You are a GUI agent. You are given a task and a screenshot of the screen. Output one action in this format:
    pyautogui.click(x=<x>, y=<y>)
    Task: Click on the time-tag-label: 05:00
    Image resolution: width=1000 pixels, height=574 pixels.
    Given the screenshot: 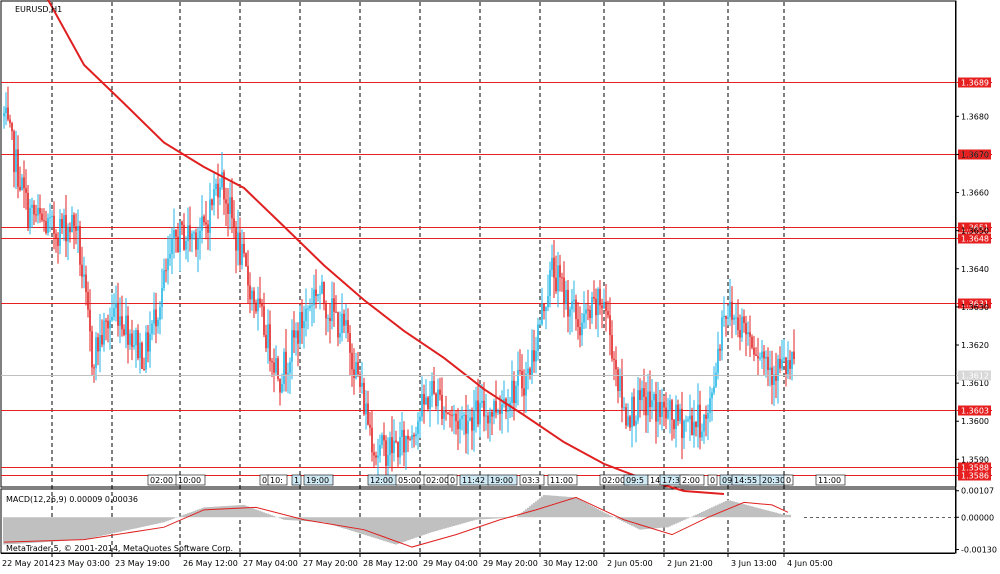 What is the action you would take?
    pyautogui.click(x=409, y=480)
    